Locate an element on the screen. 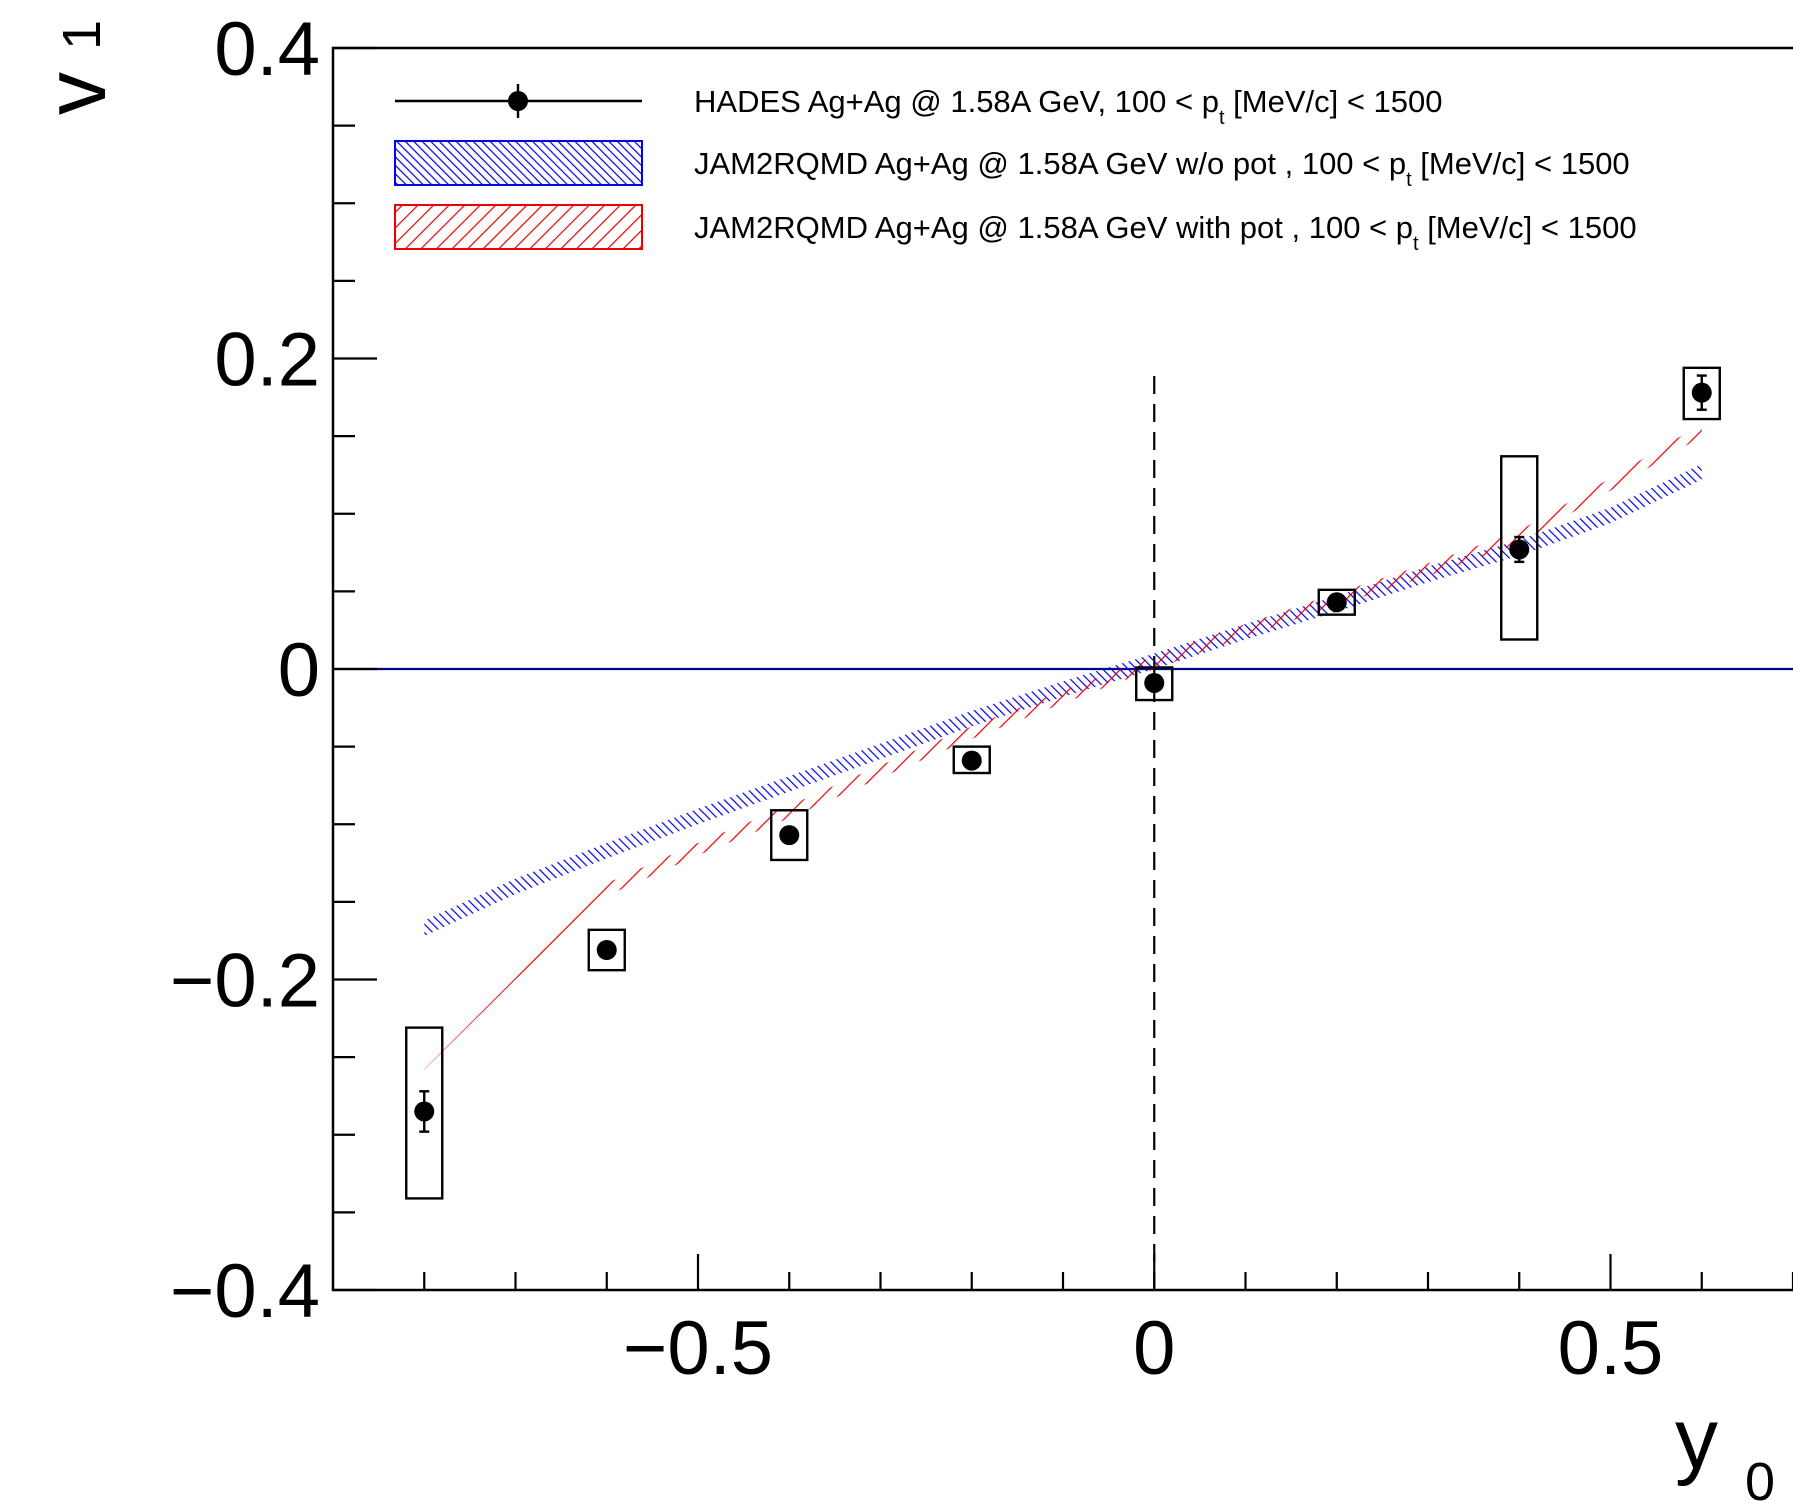 The height and width of the screenshot is (1507, 1793). y-tick-label: −0.2 is located at coordinates (245, 981).